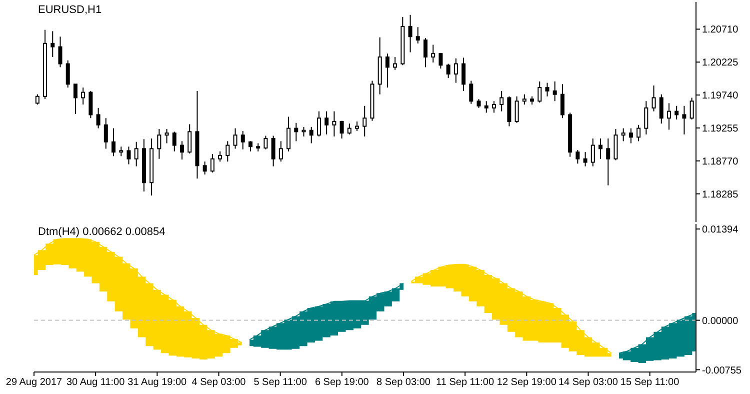 The width and height of the screenshot is (750, 394). I want to click on x-tick-label: 29 Aug 2017, so click(34, 382).